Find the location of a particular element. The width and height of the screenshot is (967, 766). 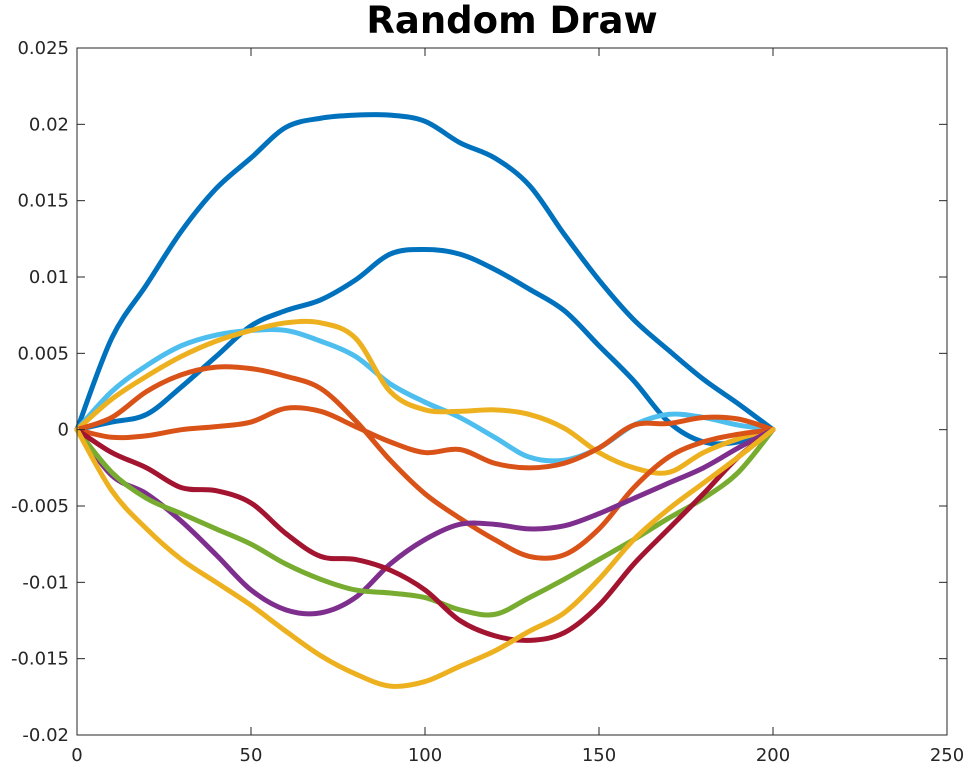

chart-title: Random Draw is located at coordinates (511, 21).